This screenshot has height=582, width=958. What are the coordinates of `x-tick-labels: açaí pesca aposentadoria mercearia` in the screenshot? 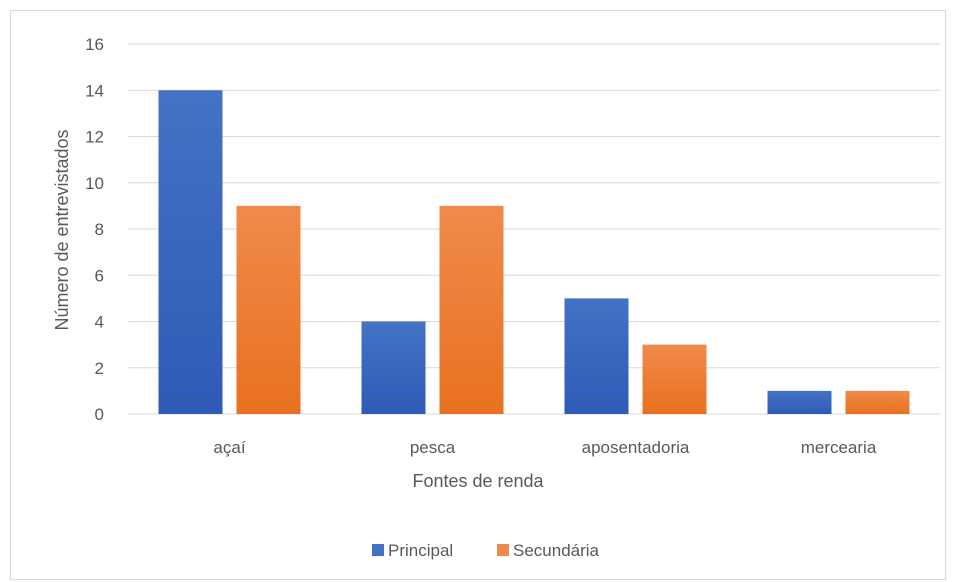 It's located at (544, 447).